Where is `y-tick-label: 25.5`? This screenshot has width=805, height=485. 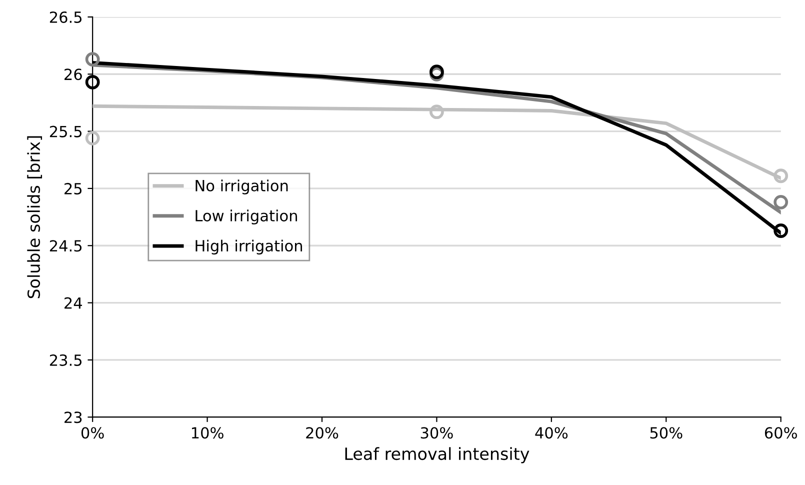 y-tick-label: 25.5 is located at coordinates (66, 132).